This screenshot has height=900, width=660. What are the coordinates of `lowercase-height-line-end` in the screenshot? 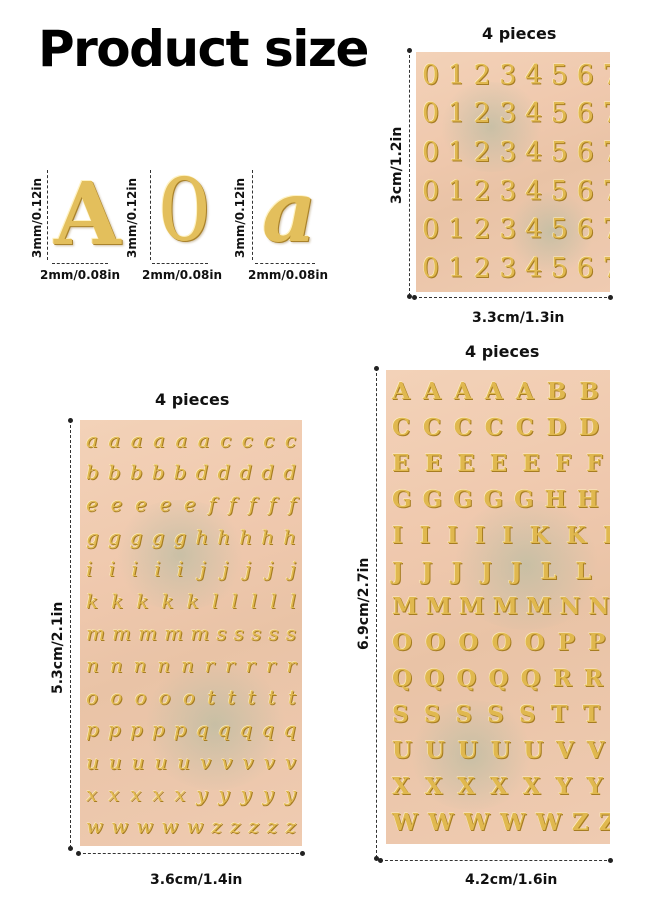 It's located at (70, 848).